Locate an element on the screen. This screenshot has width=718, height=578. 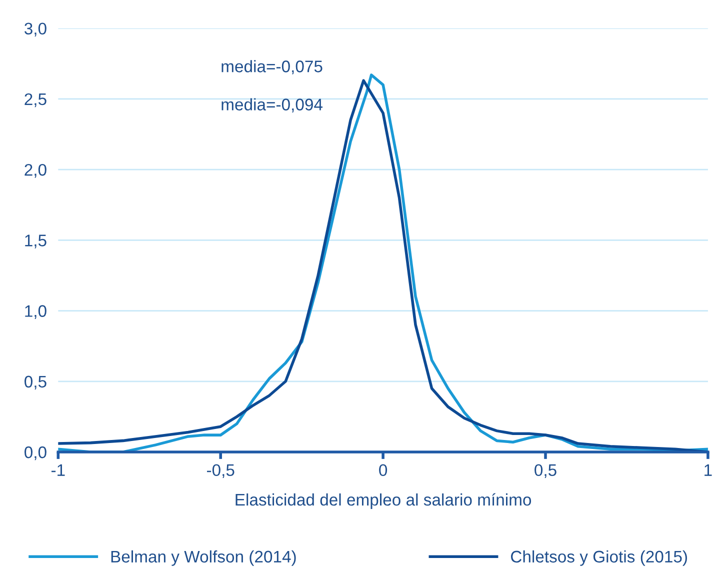
x-tick-label: -0,5 is located at coordinates (220, 471).